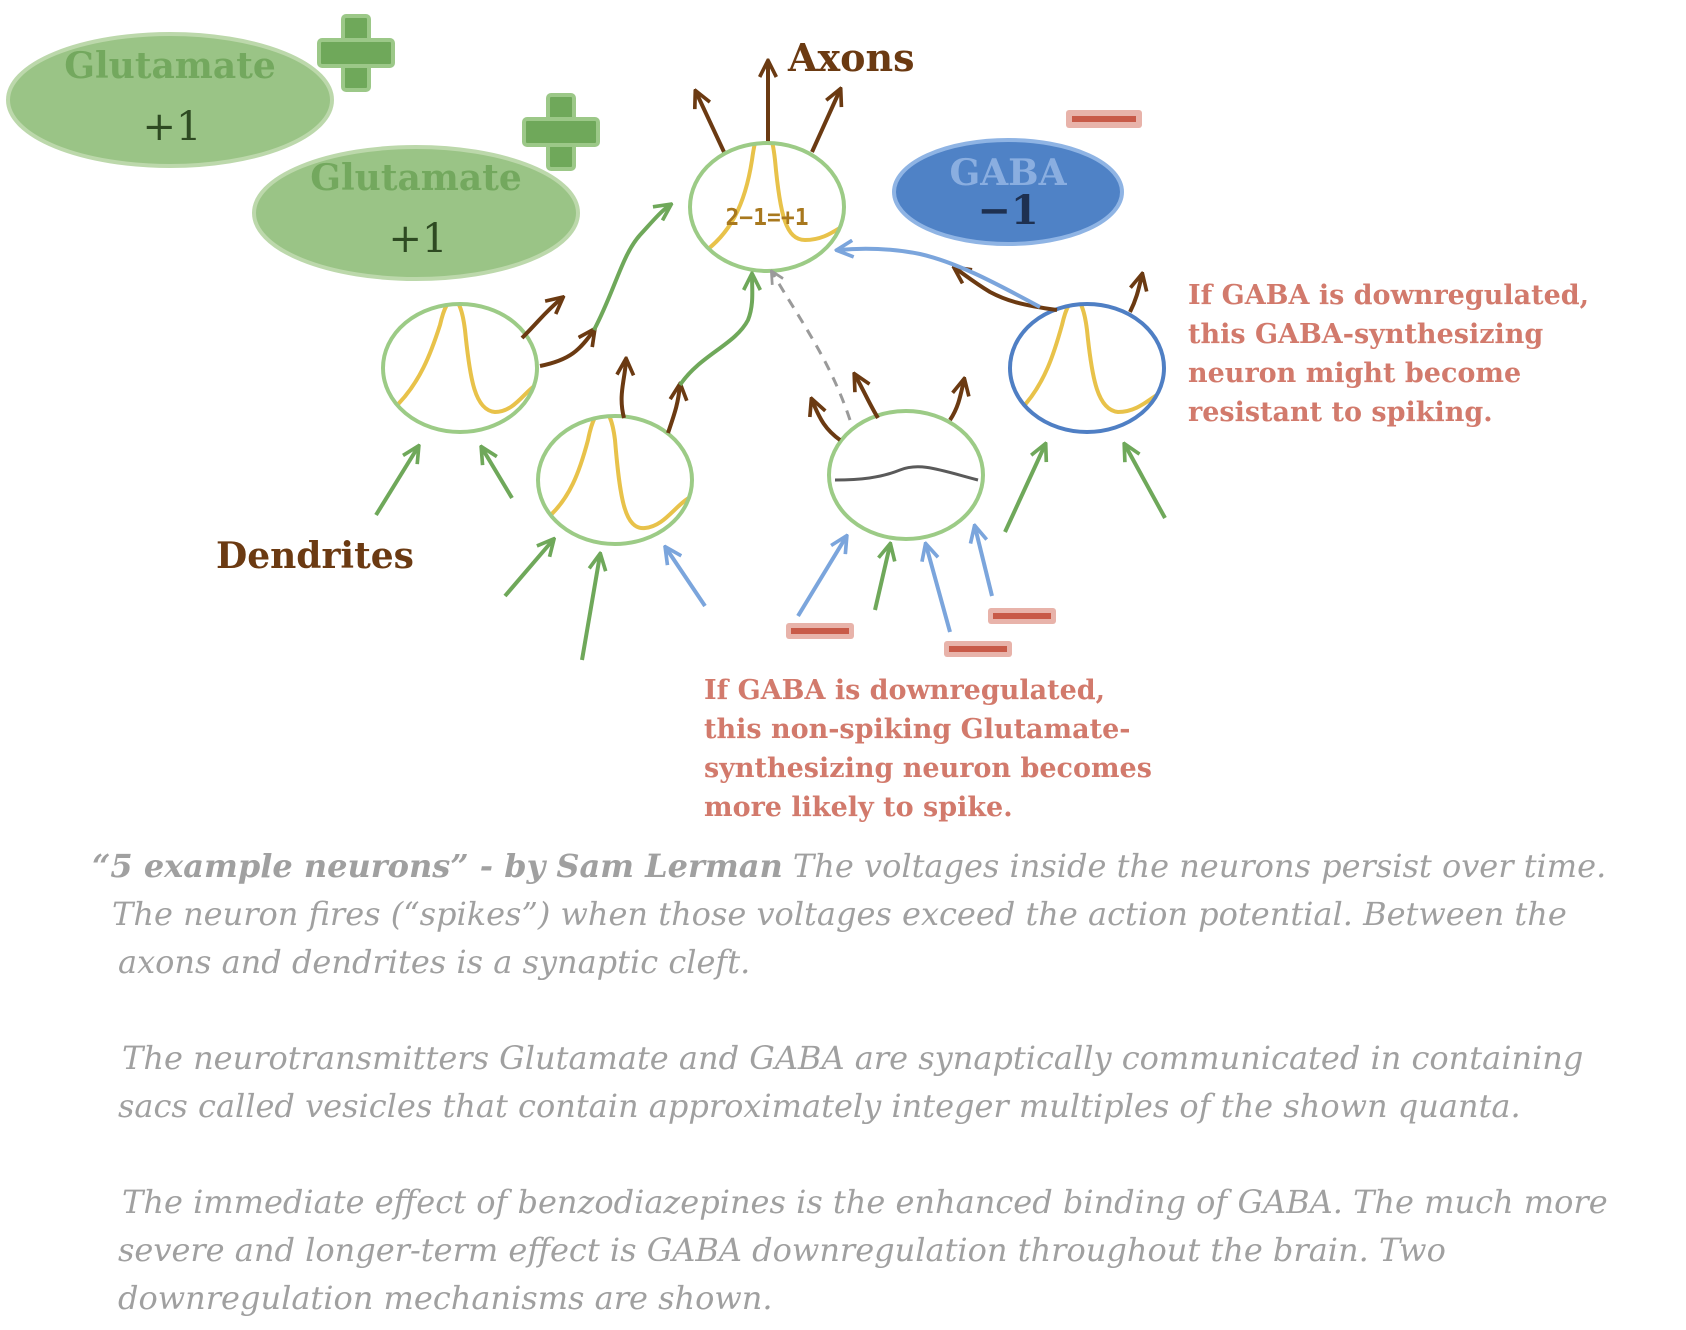  What do you see at coordinates (445, 1298) in the screenshot?
I see `caption-line: downregulation mechanisms are shown.` at bounding box center [445, 1298].